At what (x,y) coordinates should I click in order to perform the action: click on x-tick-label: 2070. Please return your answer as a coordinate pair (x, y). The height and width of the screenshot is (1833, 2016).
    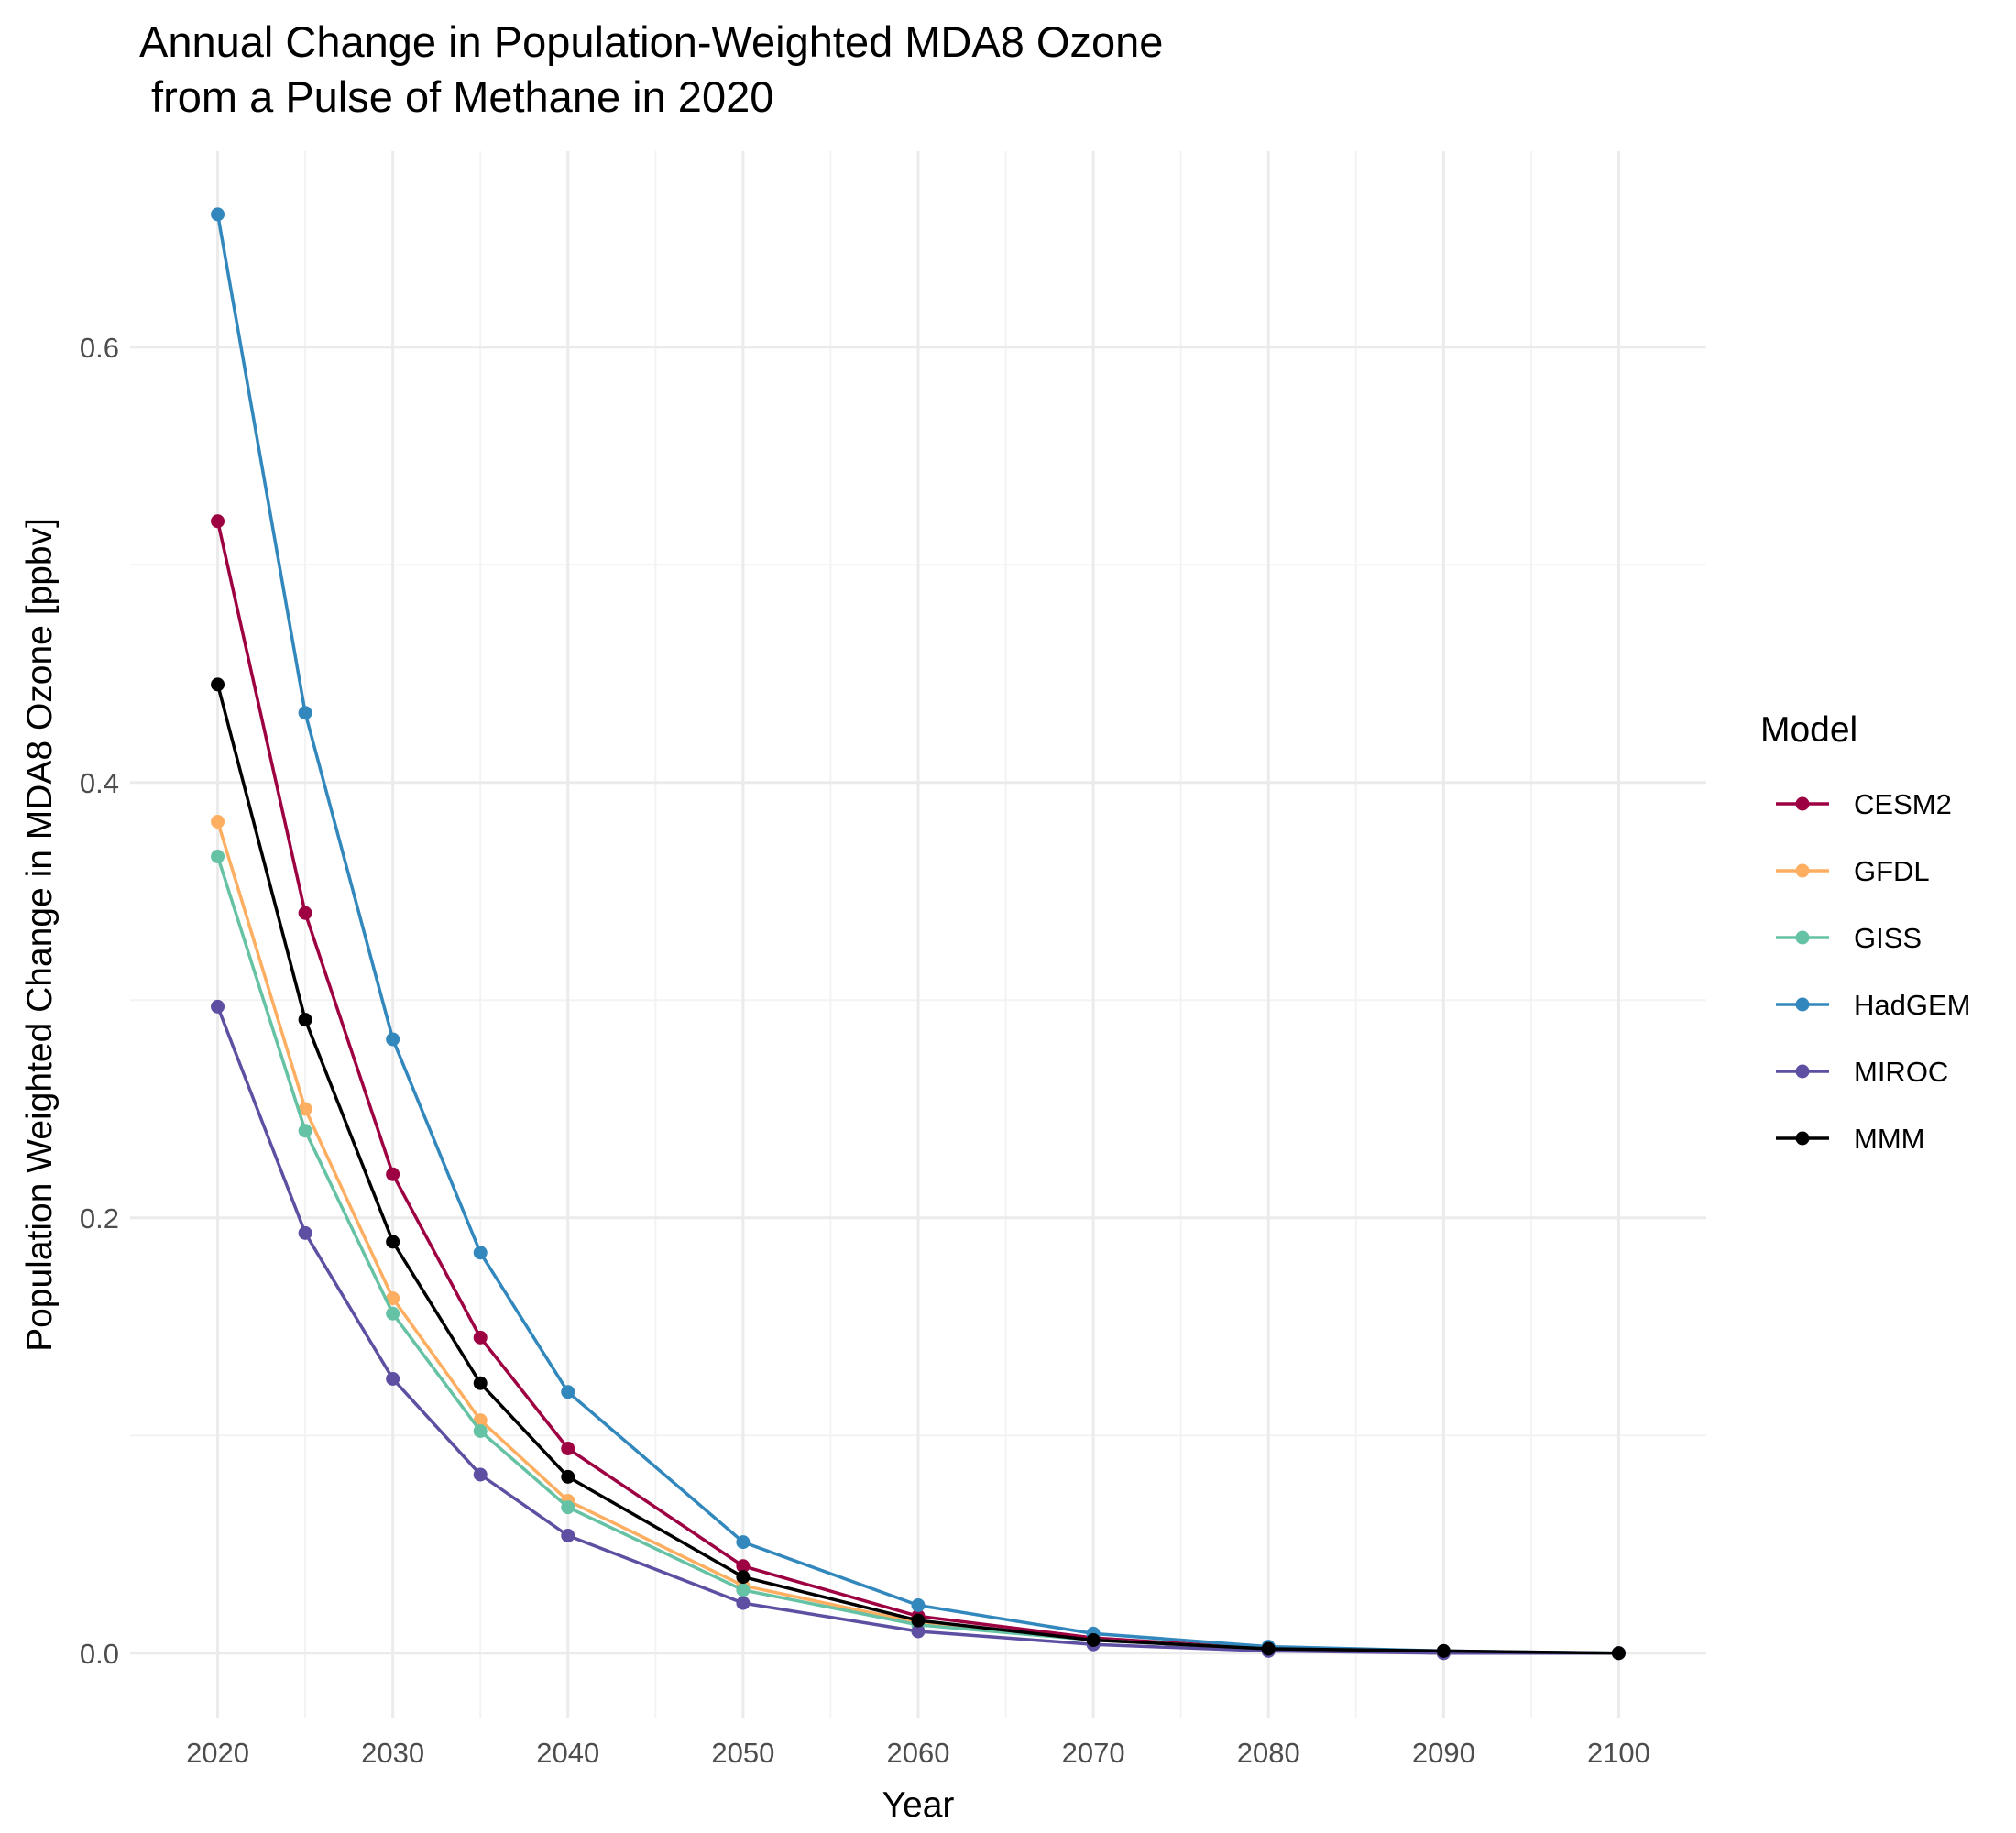
    Looking at the image, I should click on (1093, 1753).